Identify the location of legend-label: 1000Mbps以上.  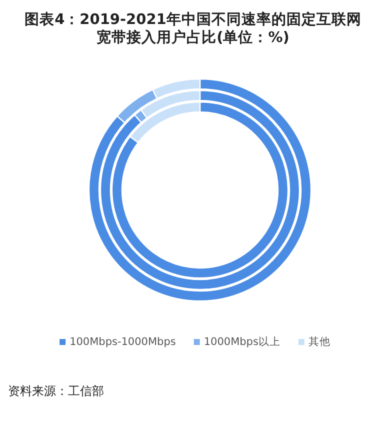
(242, 341).